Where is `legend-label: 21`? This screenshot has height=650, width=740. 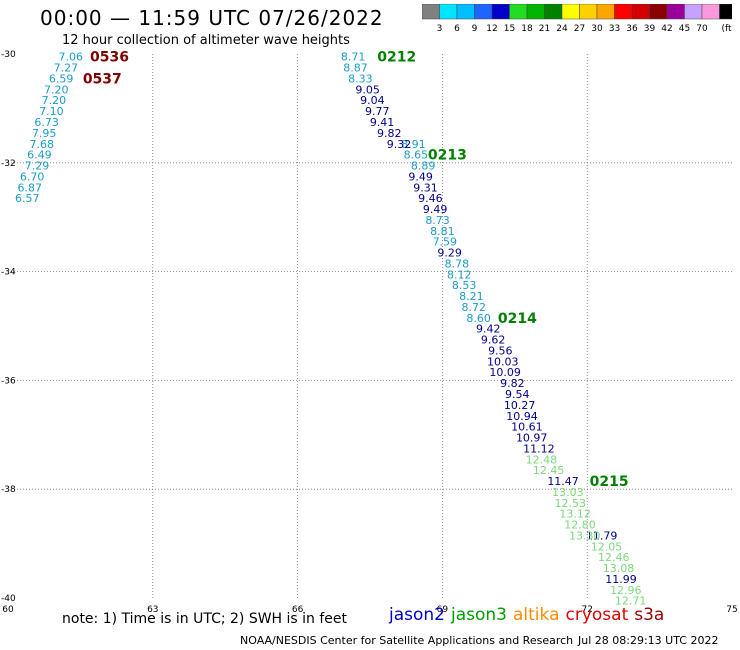 legend-label: 21 is located at coordinates (544, 29).